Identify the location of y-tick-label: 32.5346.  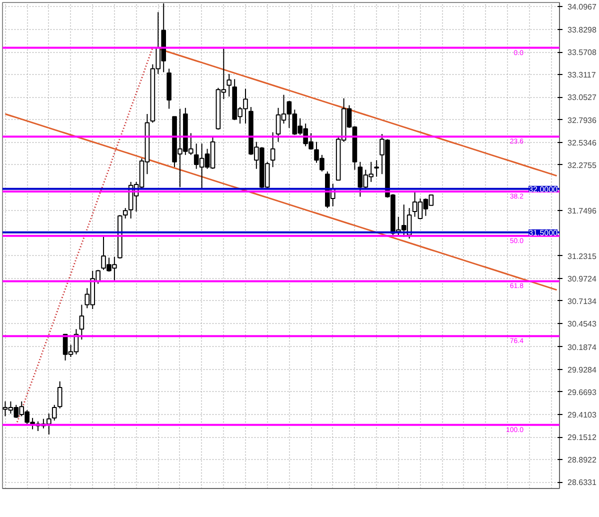
(582, 143).